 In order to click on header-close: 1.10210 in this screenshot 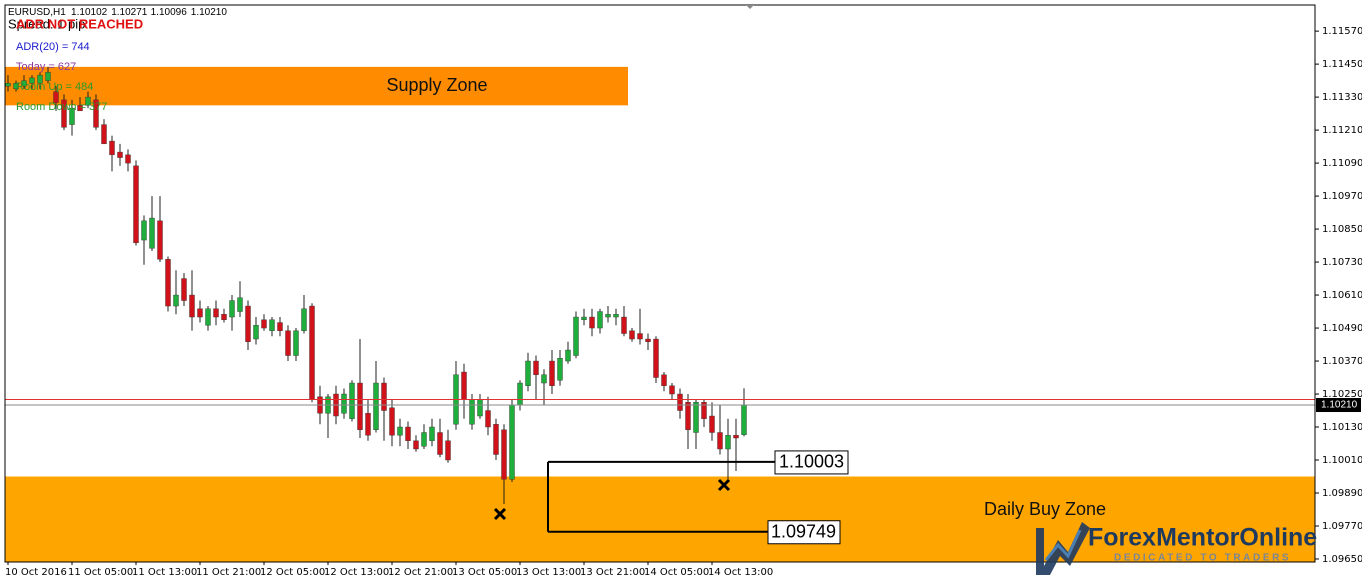, I will do `click(209, 12)`.